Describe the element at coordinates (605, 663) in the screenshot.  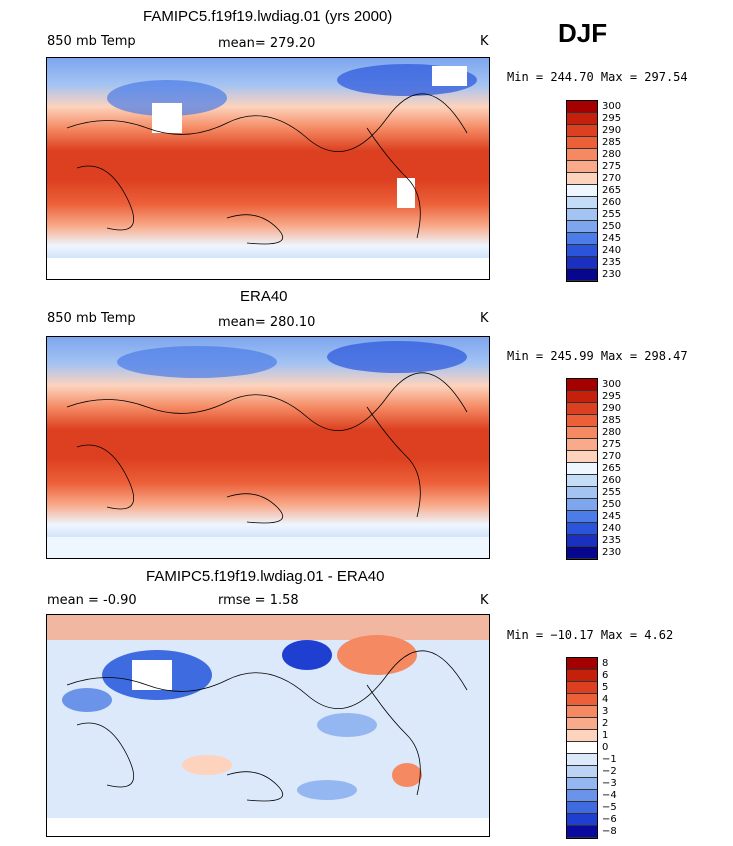
I see `colorbar-tick-label: 8` at that location.